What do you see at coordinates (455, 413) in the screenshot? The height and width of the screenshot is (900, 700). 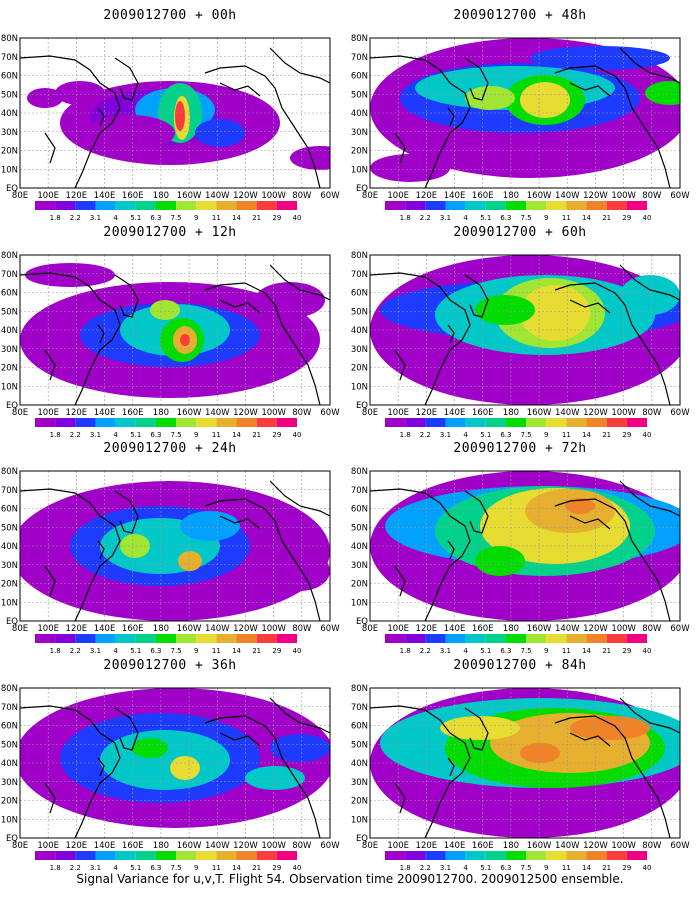 I see `lon-tick-label: 140E` at bounding box center [455, 413].